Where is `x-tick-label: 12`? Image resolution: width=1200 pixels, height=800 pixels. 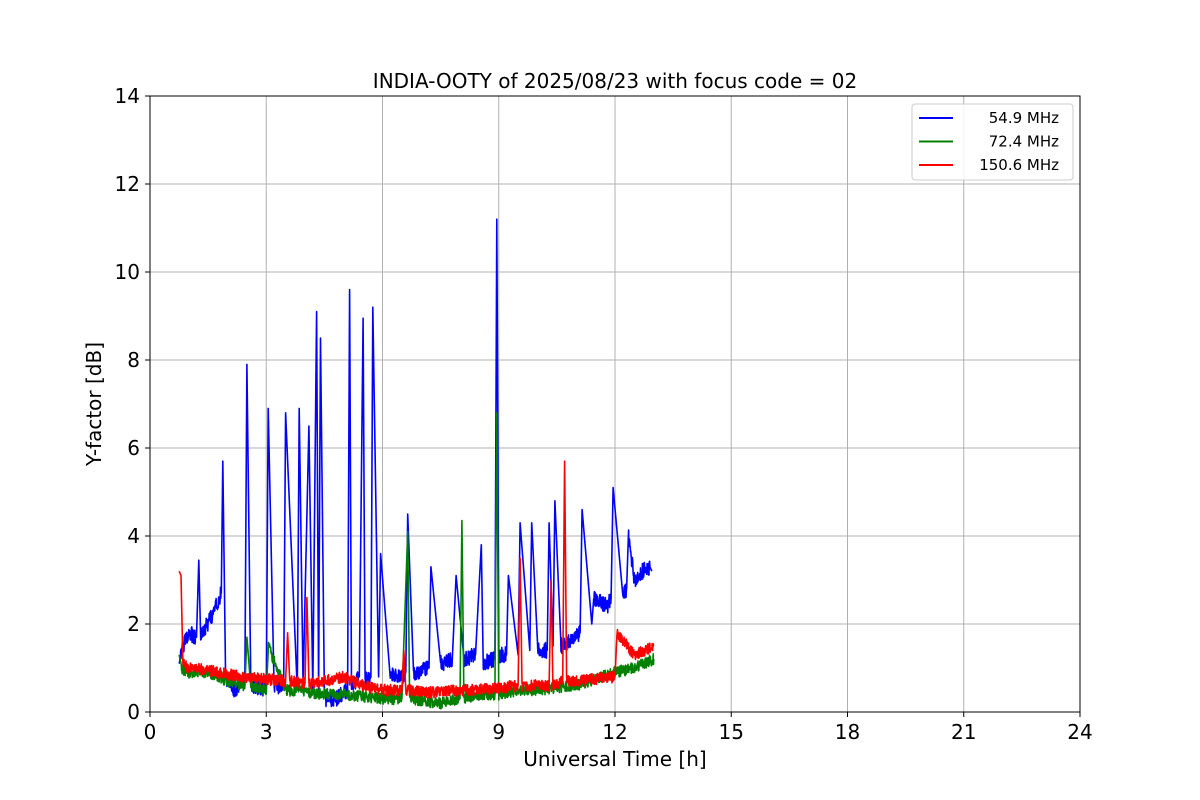 x-tick-label: 12 is located at coordinates (614, 732).